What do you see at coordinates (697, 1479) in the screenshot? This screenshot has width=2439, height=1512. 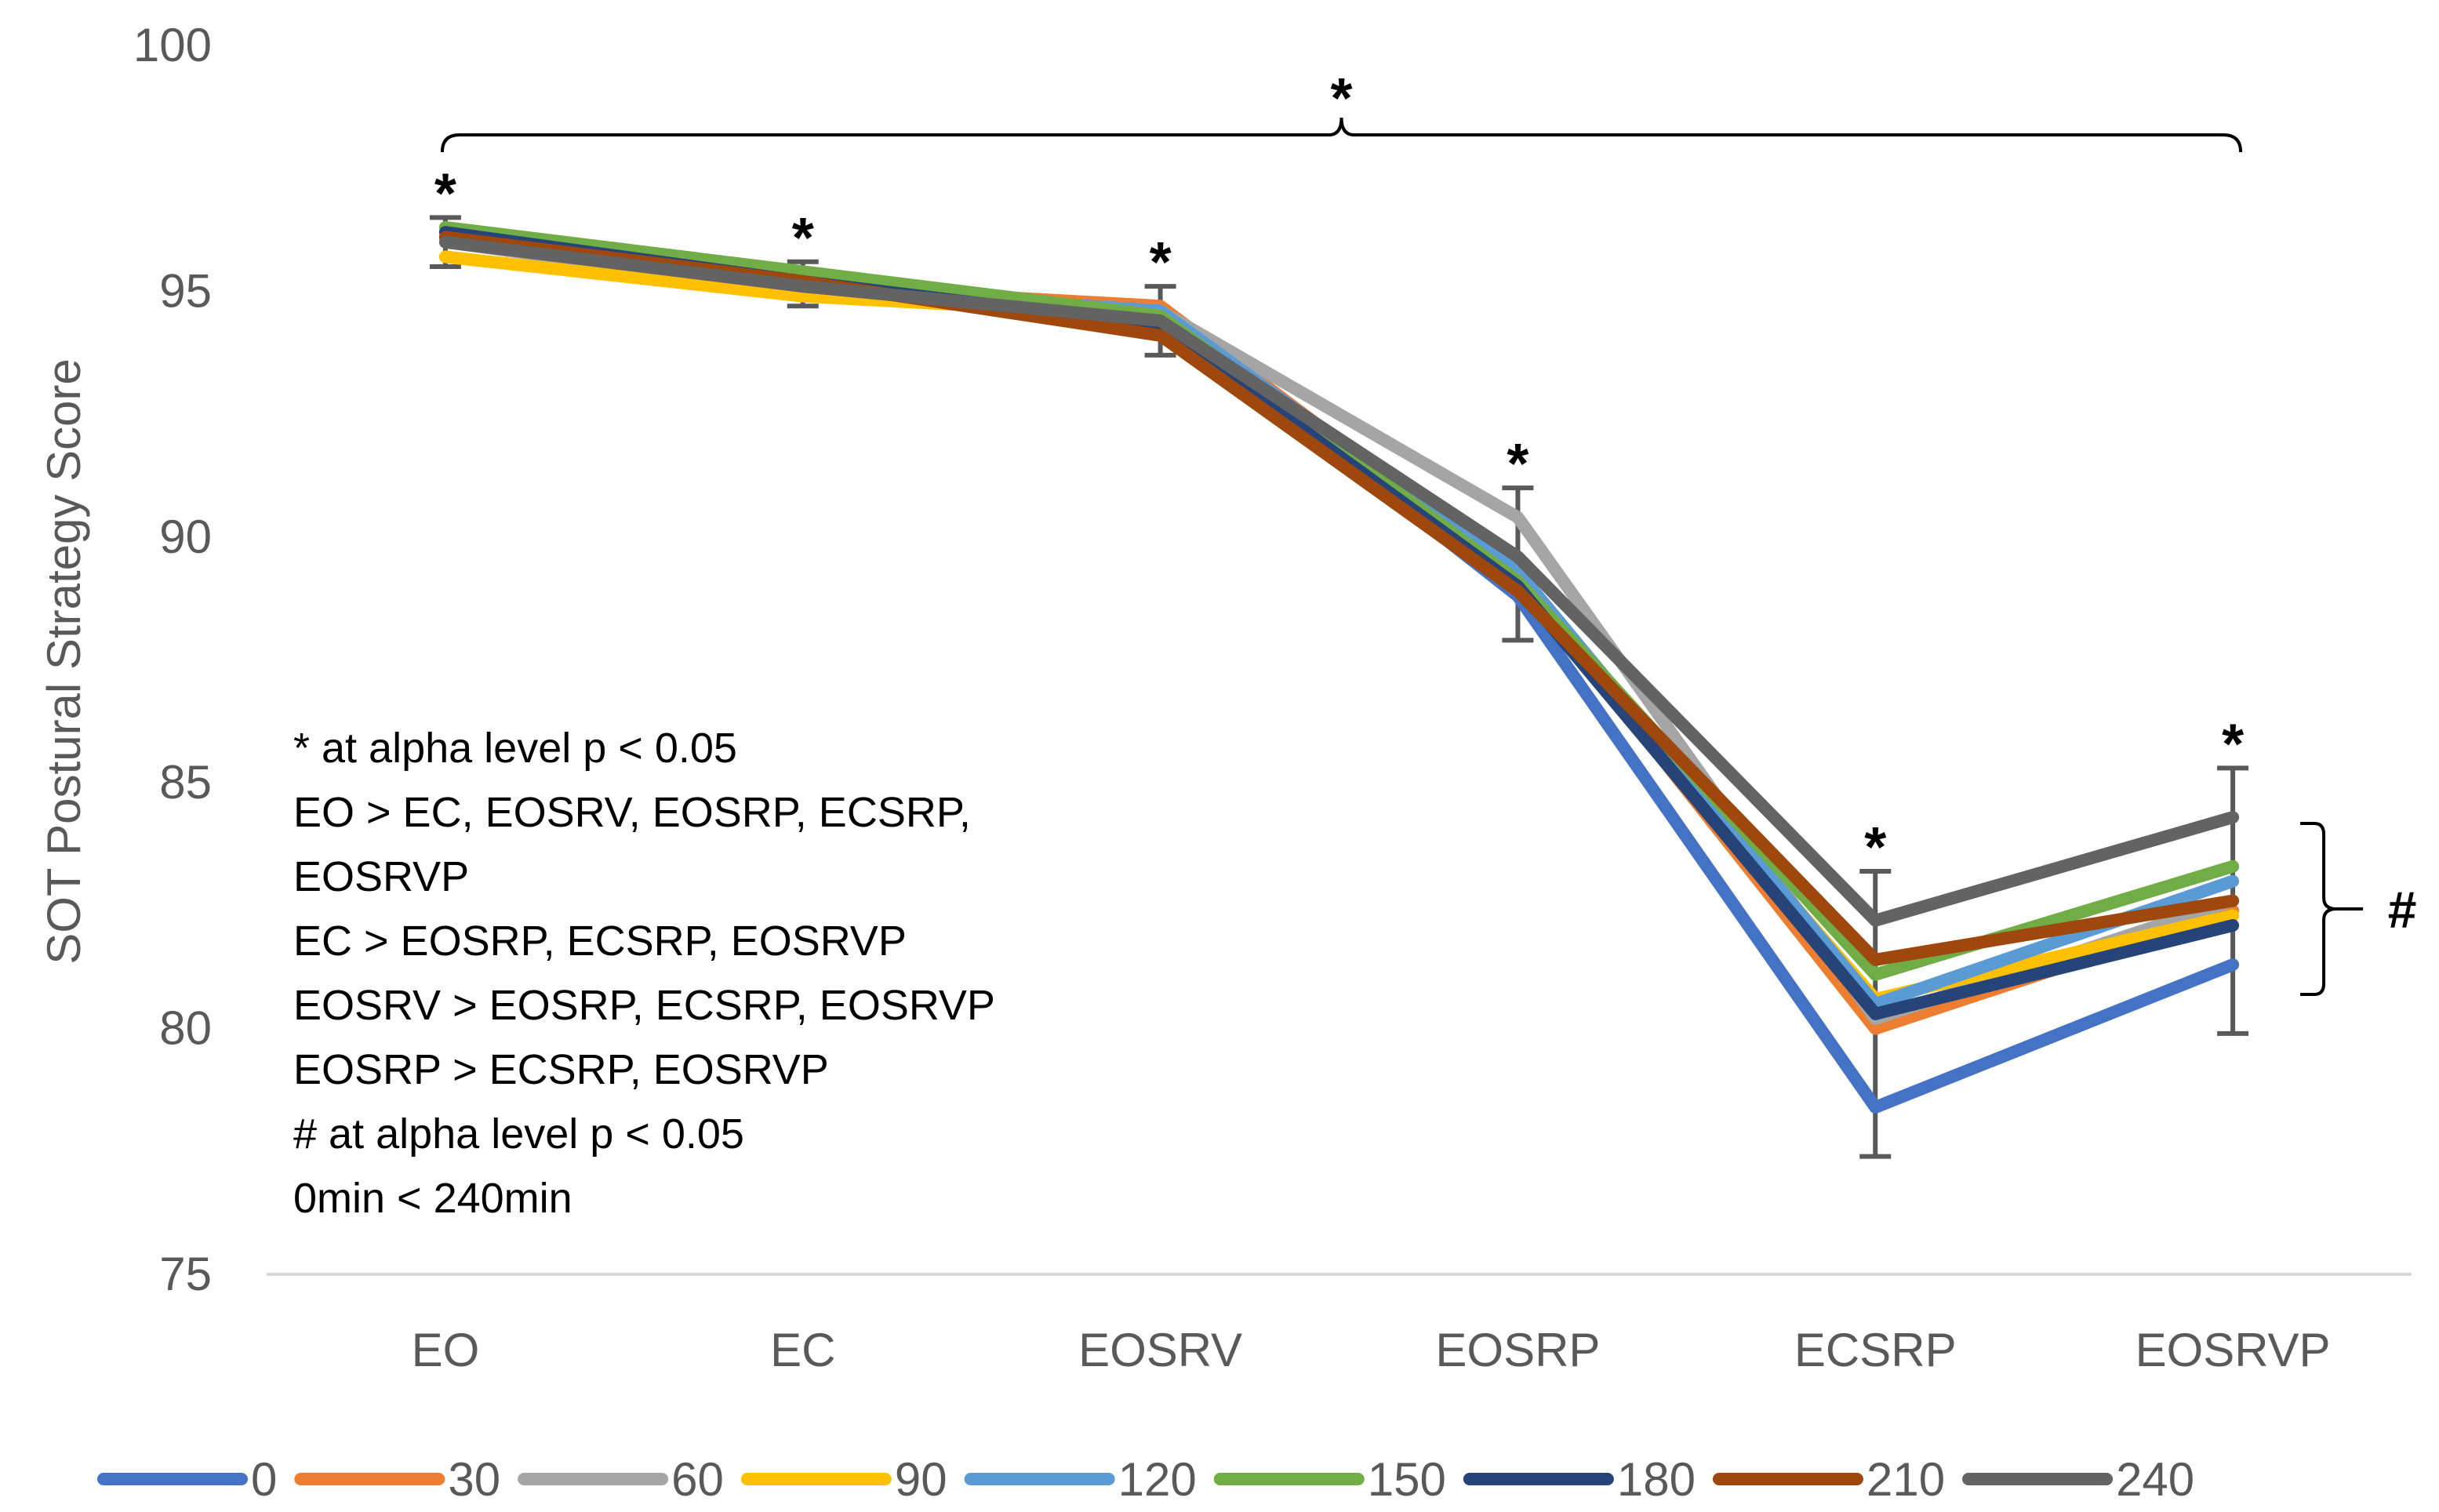 I see `legend-label-60: 60` at bounding box center [697, 1479].